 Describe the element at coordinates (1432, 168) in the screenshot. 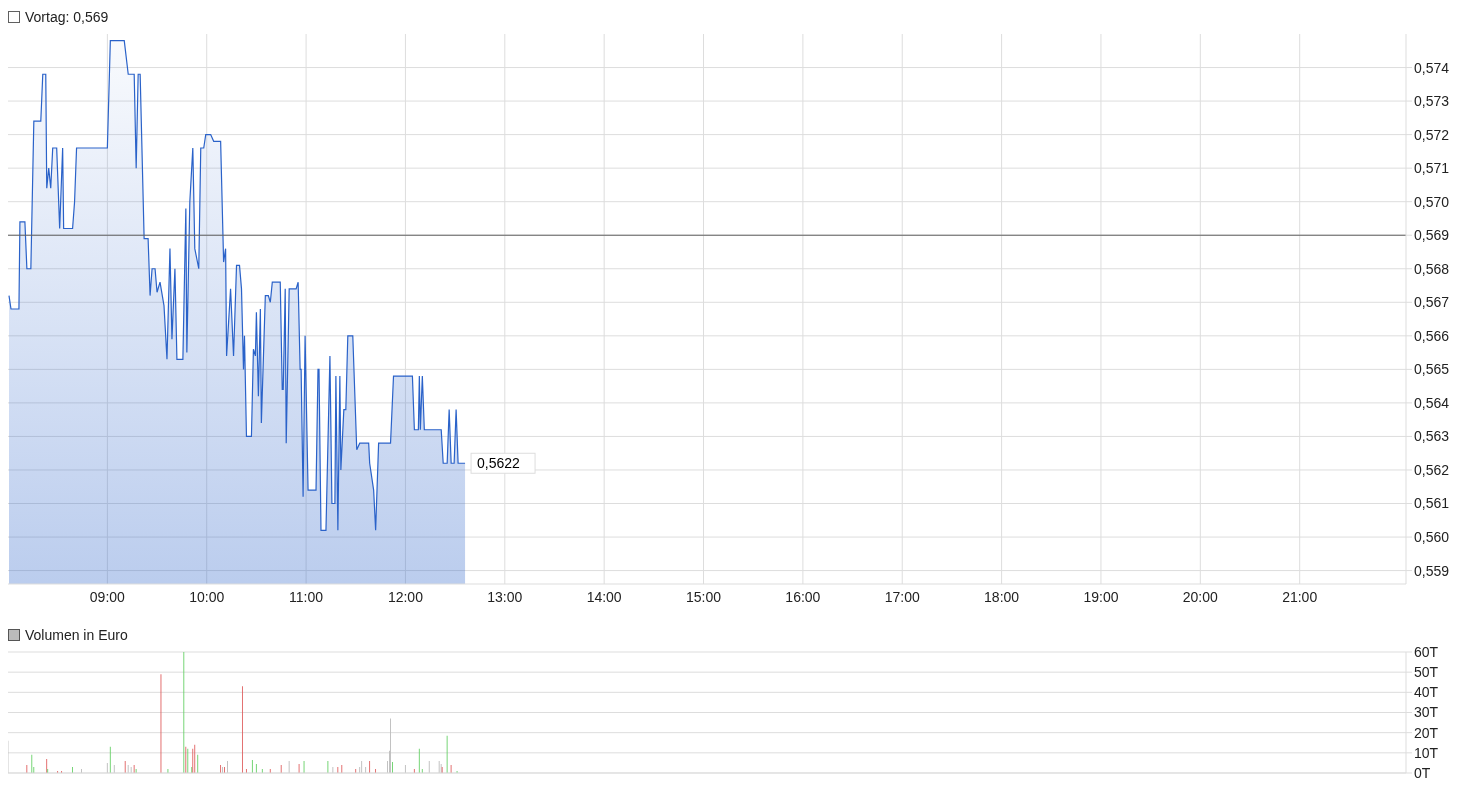

I see `y-tick-label: 0,571` at that location.